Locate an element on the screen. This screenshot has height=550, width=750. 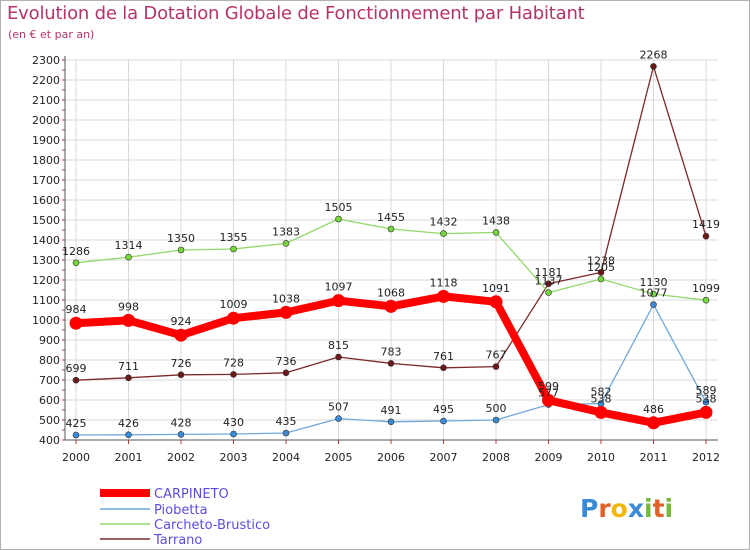
x-tick-label-2010: 2010 is located at coordinates (601, 457).